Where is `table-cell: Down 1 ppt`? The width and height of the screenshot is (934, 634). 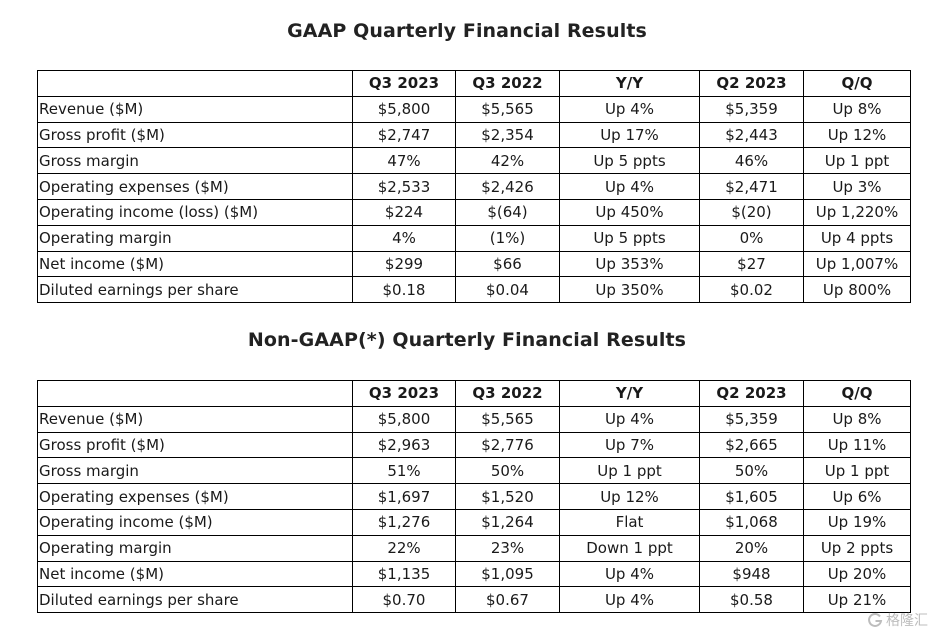 table-cell: Down 1 ppt is located at coordinates (629, 548).